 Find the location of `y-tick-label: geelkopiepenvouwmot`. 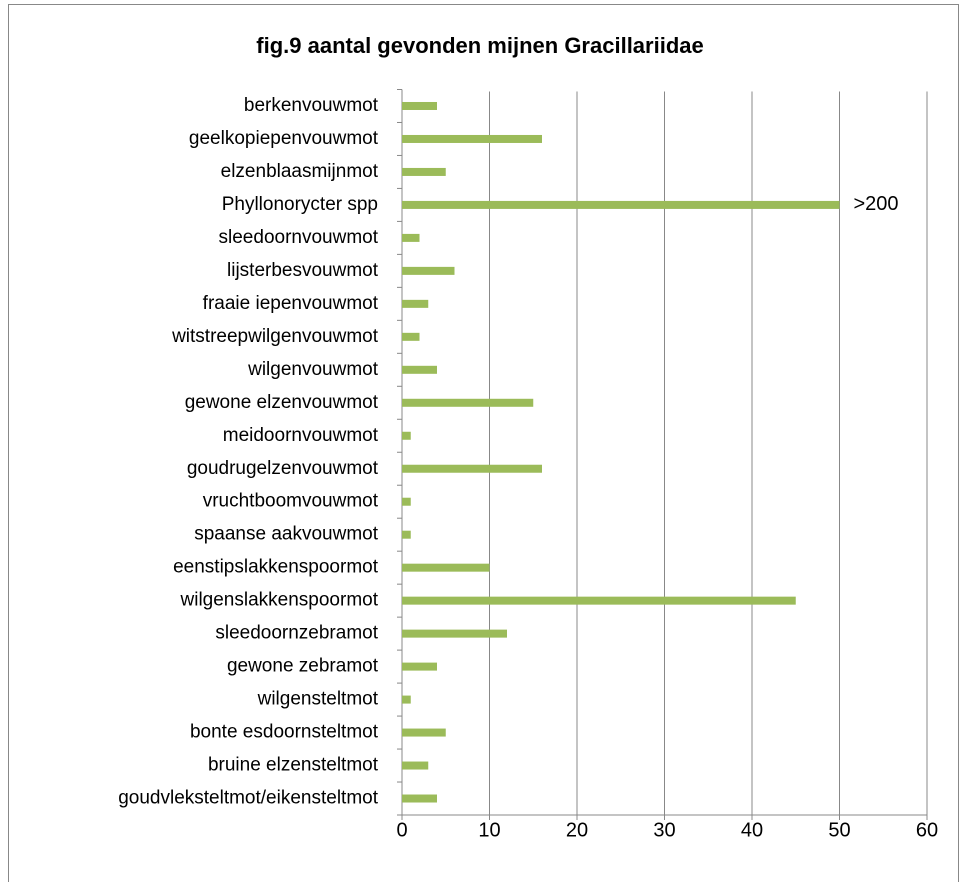

y-tick-label: geelkopiepenvouwmot is located at coordinates (284, 138).